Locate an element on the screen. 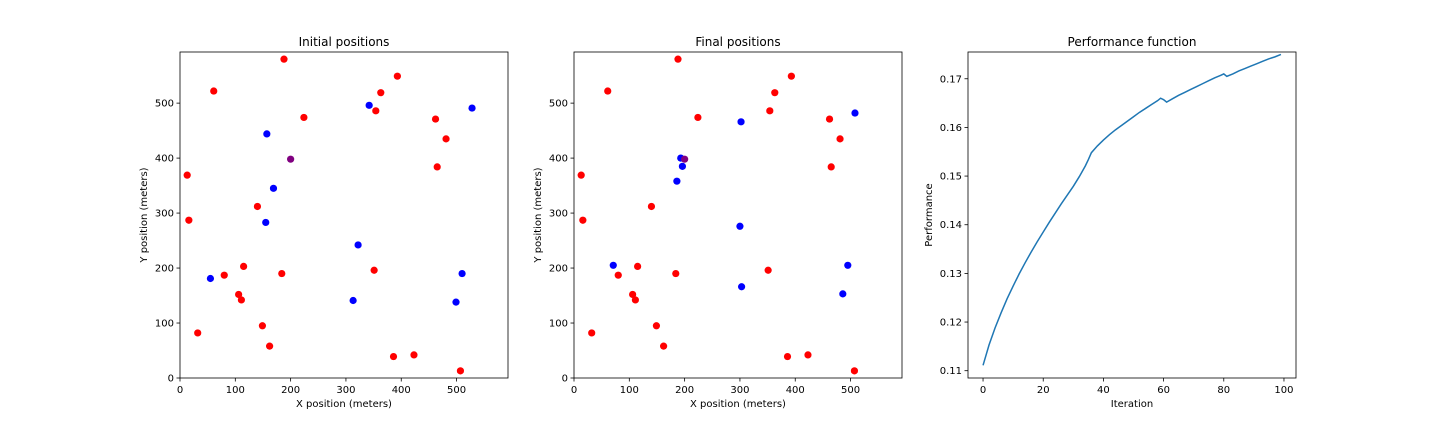 This screenshot has height=432, width=1440. y-tick-label: 0.12 is located at coordinates (951, 323).